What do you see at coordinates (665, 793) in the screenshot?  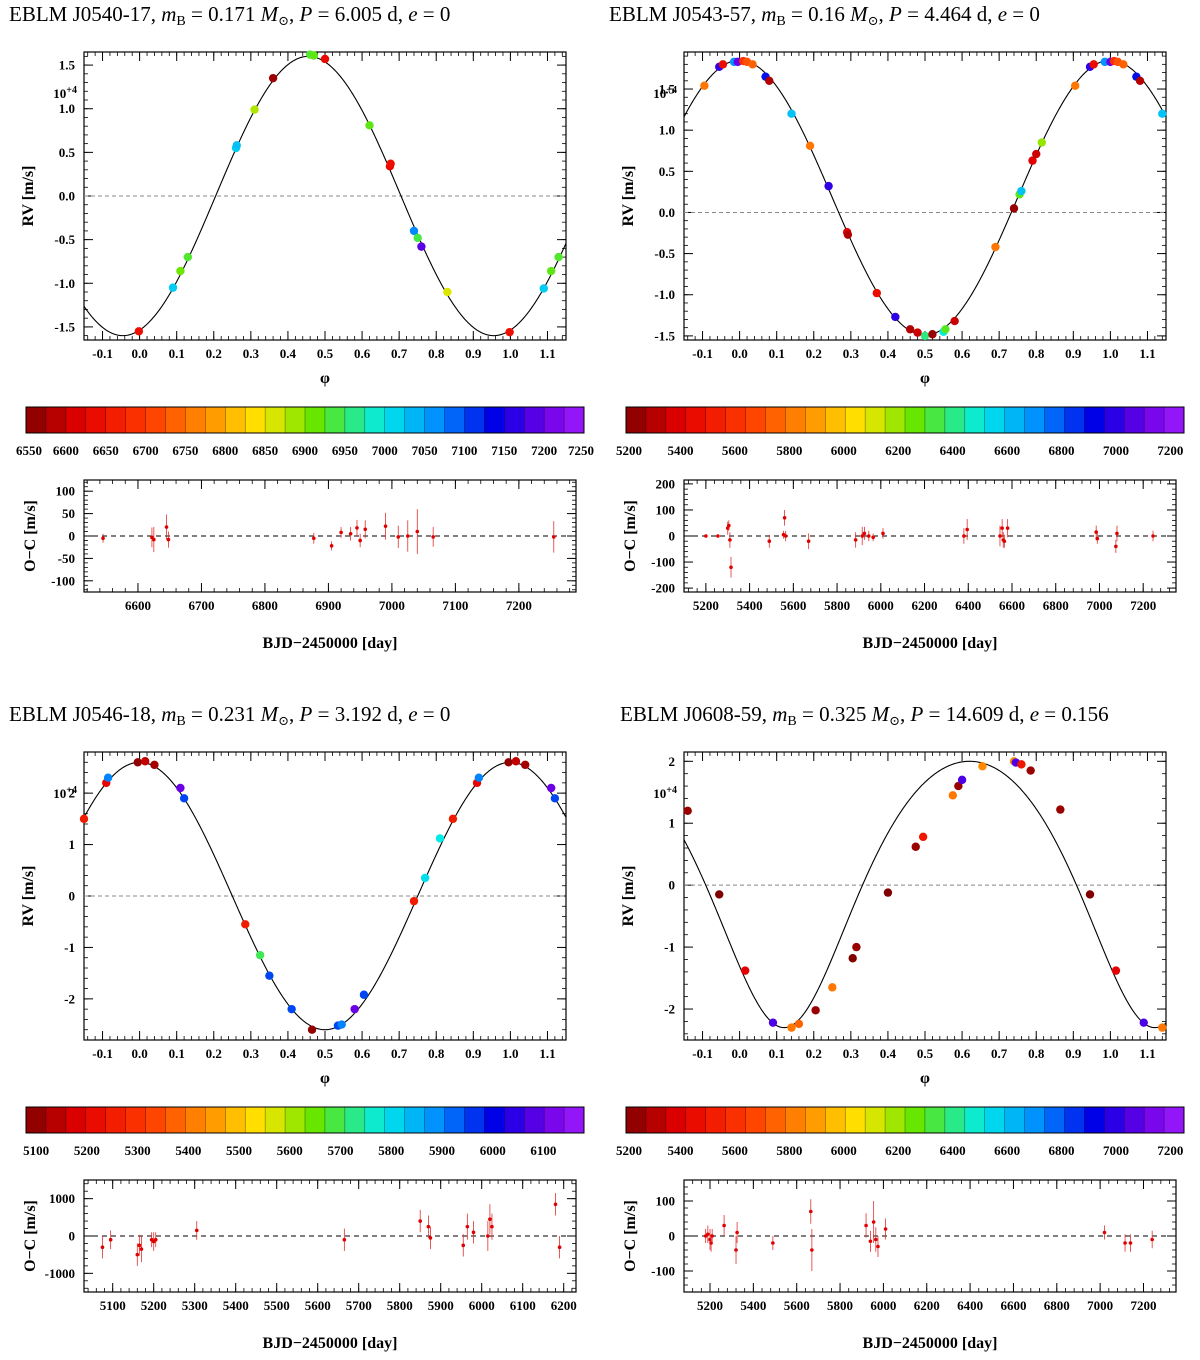 I see `rv-exponent-label: 10+4` at bounding box center [665, 793].